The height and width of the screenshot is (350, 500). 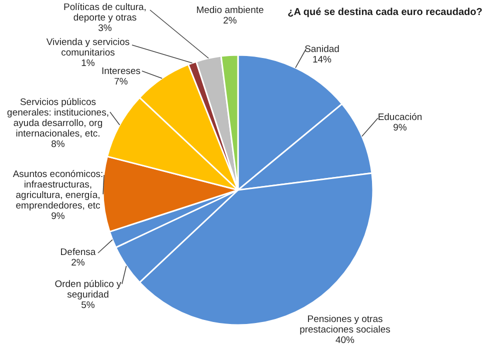 What do you see at coordinates (230, 10) in the screenshot?
I see `slice-label: Medio ambiente` at bounding box center [230, 10].